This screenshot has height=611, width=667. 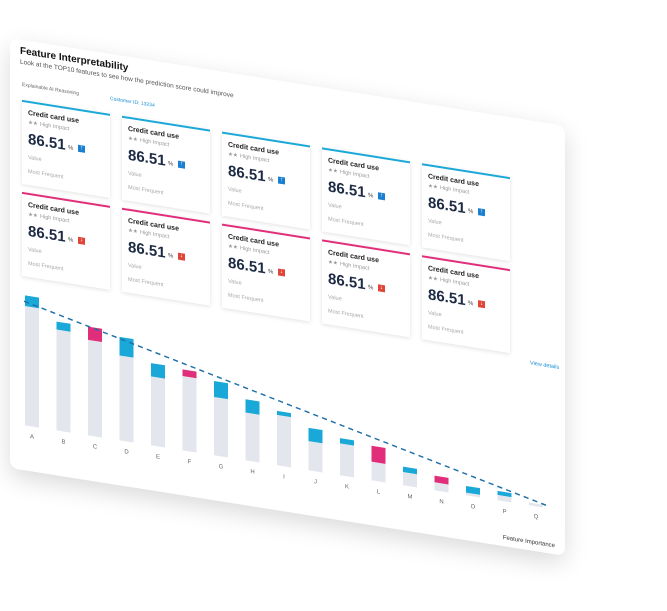 I want to click on x-tick-label: C, so click(x=95, y=447).